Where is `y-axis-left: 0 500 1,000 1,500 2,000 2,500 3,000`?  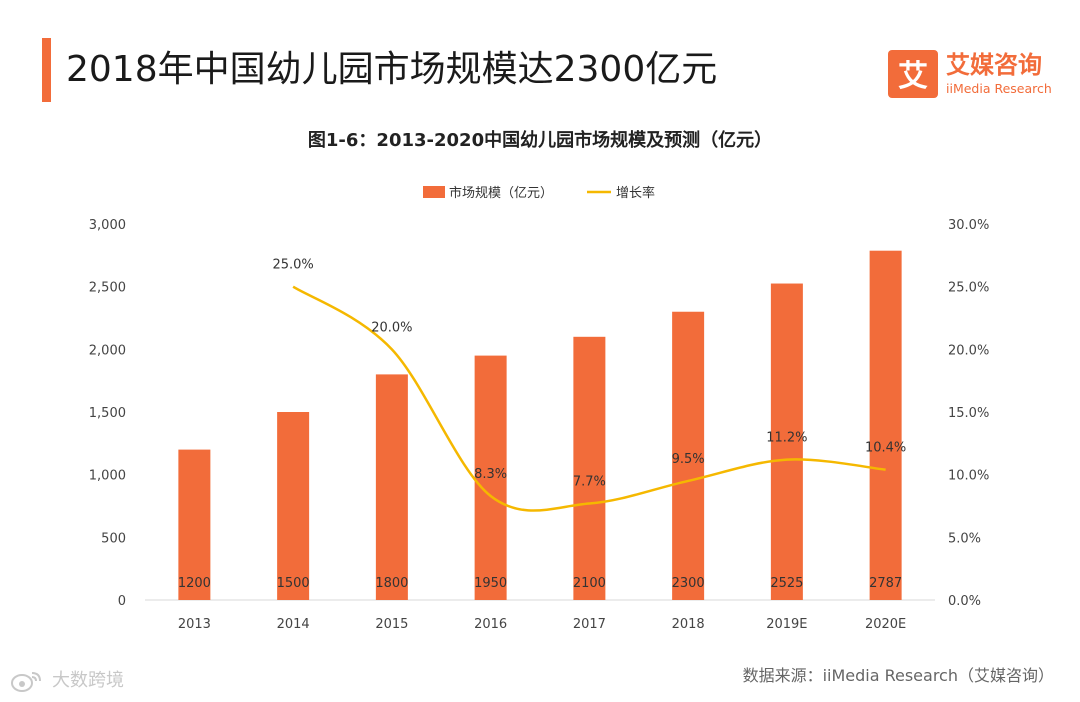
y-axis-left: 0 500 1,000 1,500 2,000 2,500 3,000 is located at coordinates (107, 413).